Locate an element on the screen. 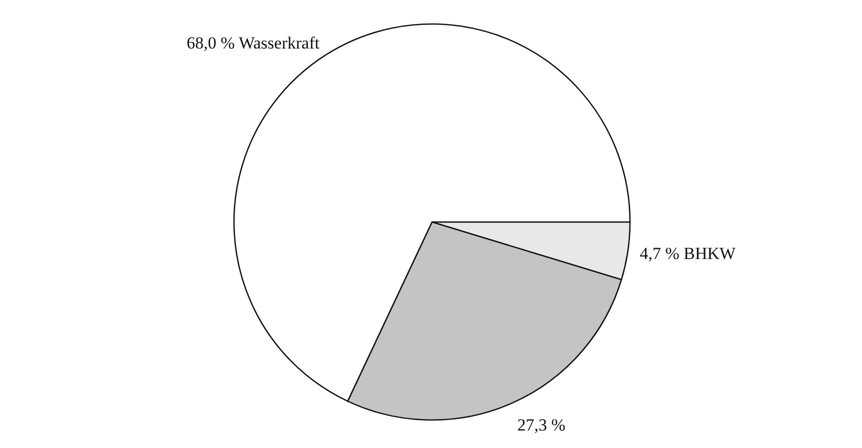  data-label: 27,3 % is located at coordinates (541, 425).